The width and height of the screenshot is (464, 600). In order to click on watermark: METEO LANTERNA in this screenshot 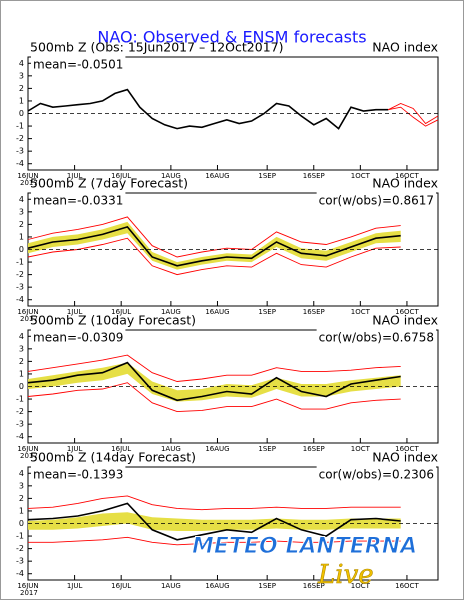, I will do `click(304, 546)`.